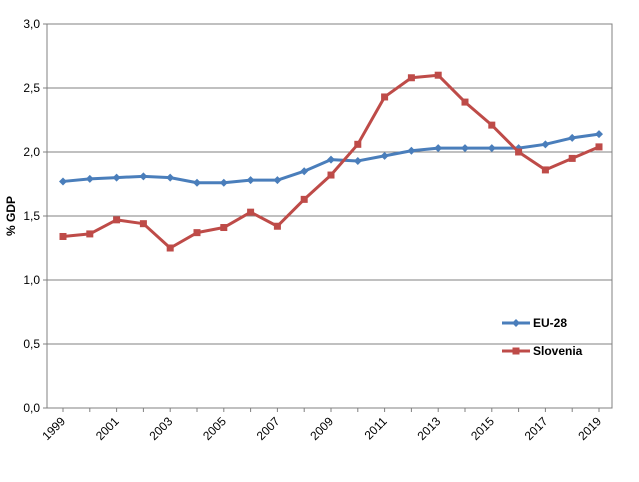 Image resolution: width=639 pixels, height=482 pixels. What do you see at coordinates (268, 428) in the screenshot?
I see `x-tick-label: 2007` at bounding box center [268, 428].